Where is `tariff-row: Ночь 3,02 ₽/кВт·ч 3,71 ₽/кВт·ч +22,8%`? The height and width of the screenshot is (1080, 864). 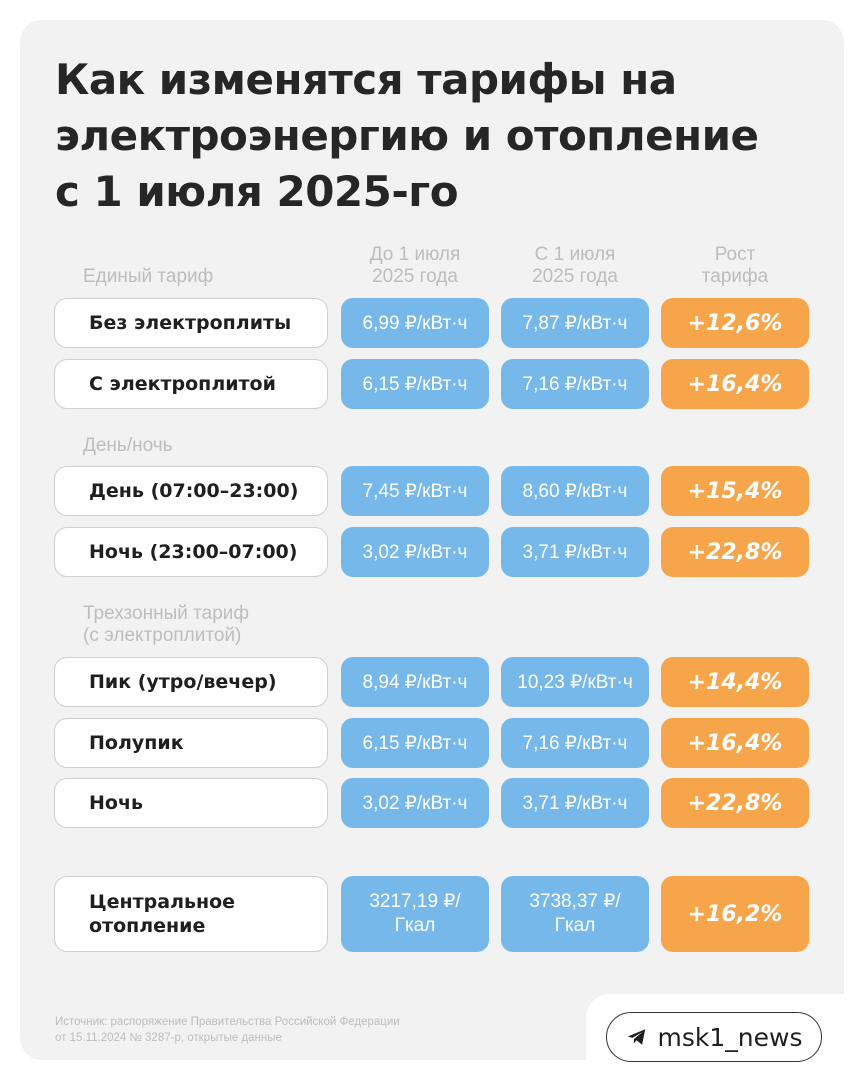
tariff-row: Ночь 3,02 ₽/кВт·ч 3,71 ₽/кВт·ч +22,8% is located at coordinates (432, 803).